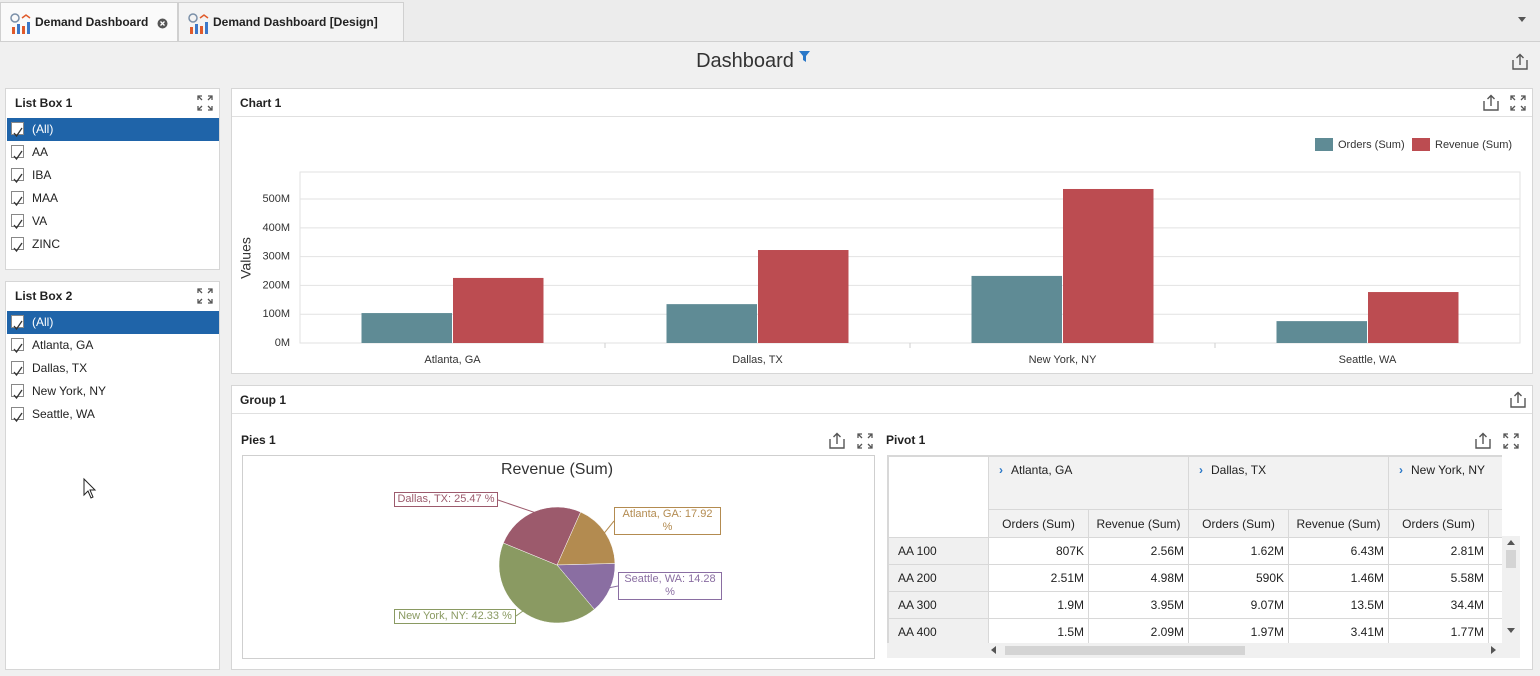 The height and width of the screenshot is (676, 1540). I want to click on panel-title: Group 1, so click(263, 400).